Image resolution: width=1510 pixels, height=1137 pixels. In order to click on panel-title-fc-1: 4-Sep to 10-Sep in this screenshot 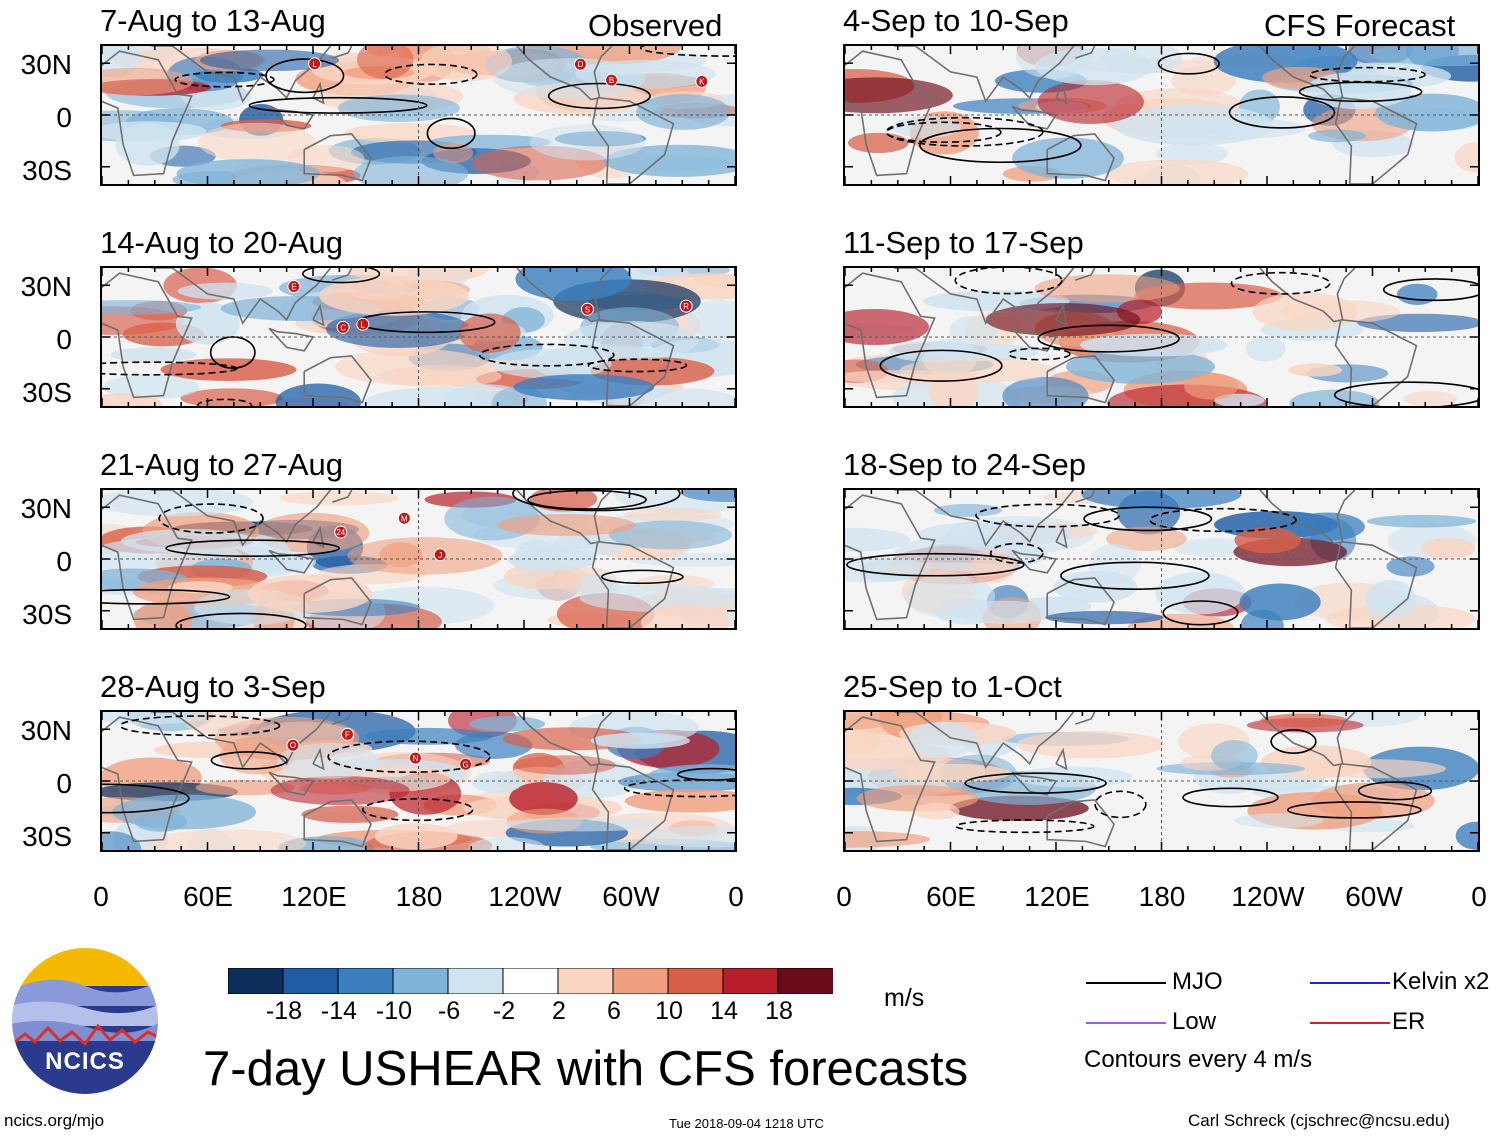, I will do `click(956, 20)`.